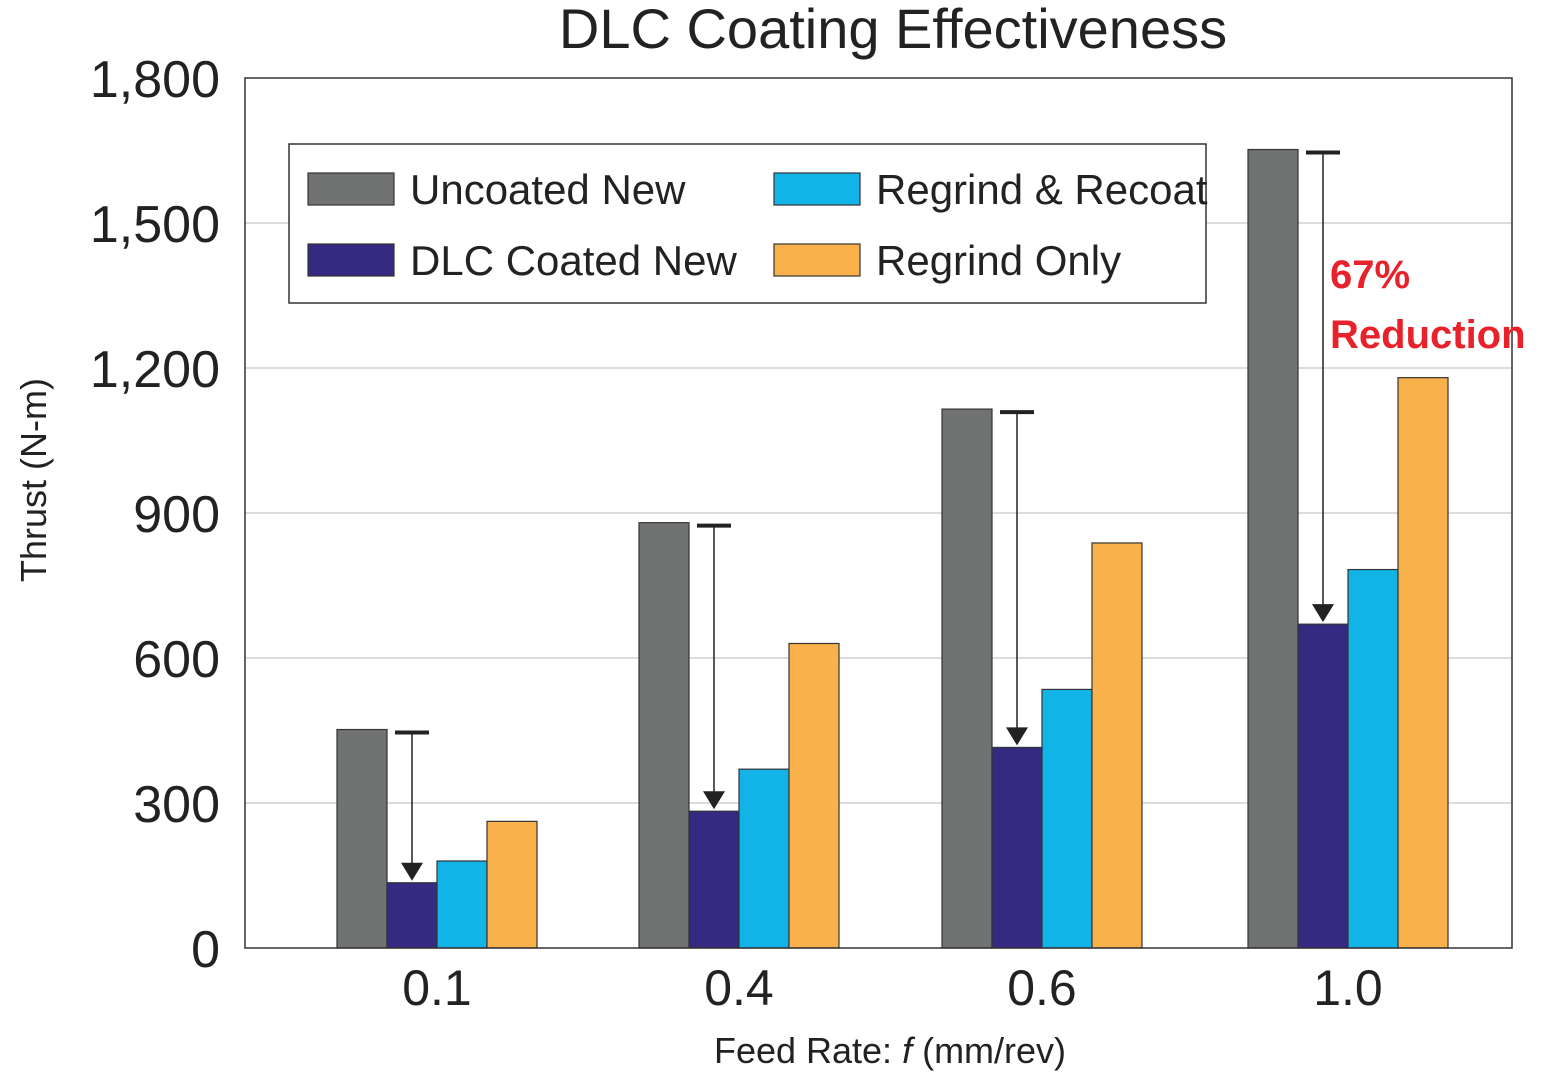 The image size is (1542, 1092). Describe the element at coordinates (1042, 988) in the screenshot. I see `x-tick-label: 0.6` at that location.